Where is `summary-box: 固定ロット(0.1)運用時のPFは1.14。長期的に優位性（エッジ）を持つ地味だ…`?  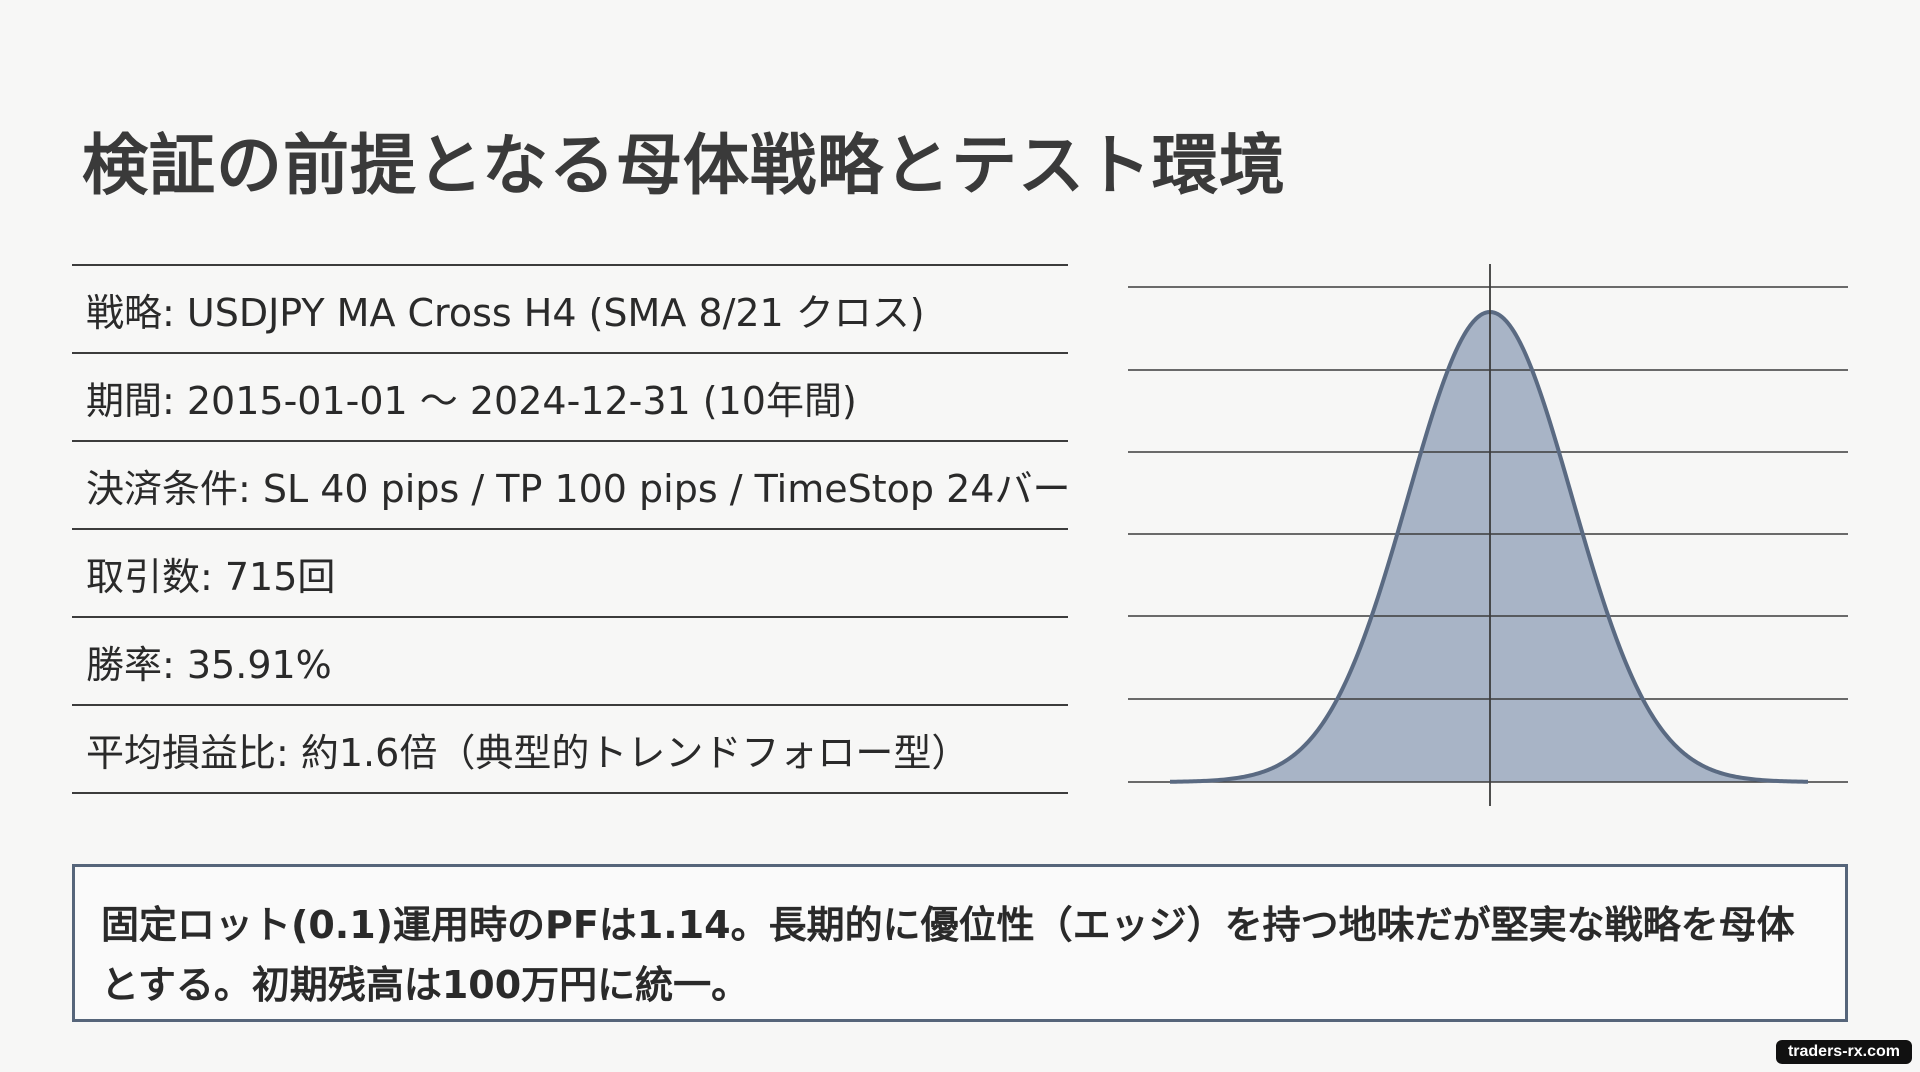
summary-box: 固定ロット(0.1)運用時のPFは1.14。長期的に優位性（エッジ）を持つ地味だ… is located at coordinates (960, 943).